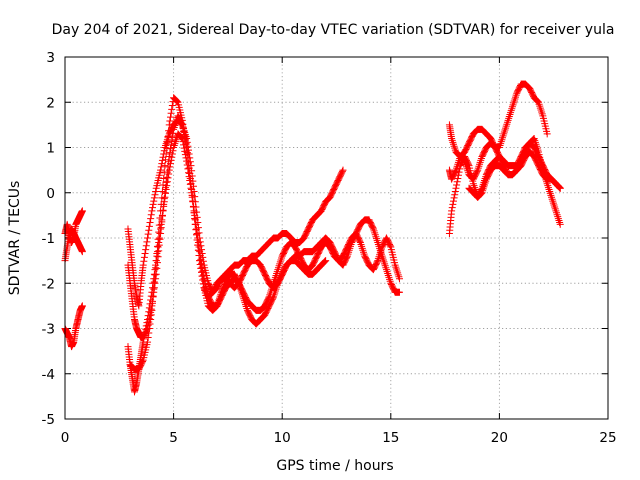 This screenshot has height=480, width=640. What do you see at coordinates (50, 149) in the screenshot?
I see `y-tick-label: 1` at bounding box center [50, 149].